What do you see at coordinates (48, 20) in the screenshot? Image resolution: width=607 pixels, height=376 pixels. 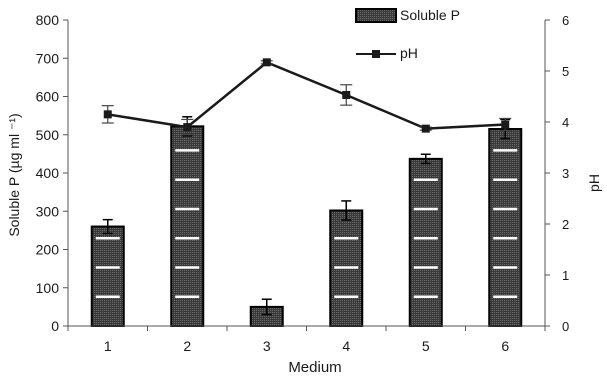 I see `y-tick-label-left: 800` at bounding box center [48, 20].